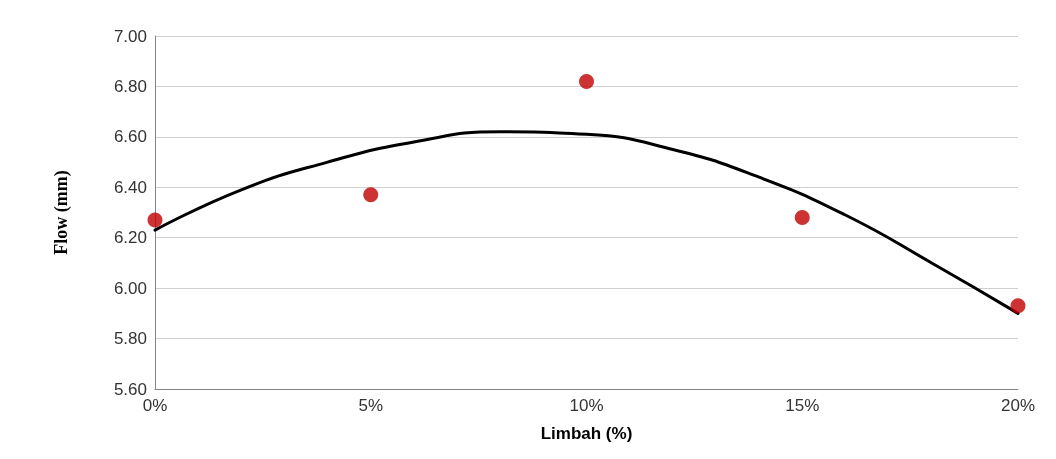 This screenshot has width=1056, height=459. Describe the element at coordinates (130, 339) in the screenshot. I see `y-tick-label: 5.80` at that location.